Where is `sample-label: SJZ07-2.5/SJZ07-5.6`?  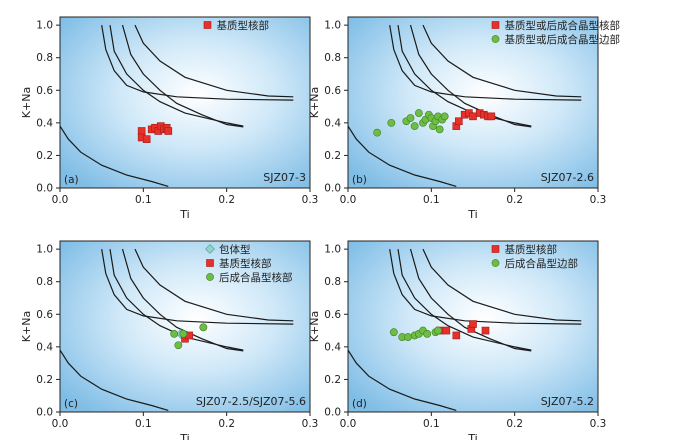 sample-label: SJZ07-2.5/SJZ07-5.6 is located at coordinates (251, 401).